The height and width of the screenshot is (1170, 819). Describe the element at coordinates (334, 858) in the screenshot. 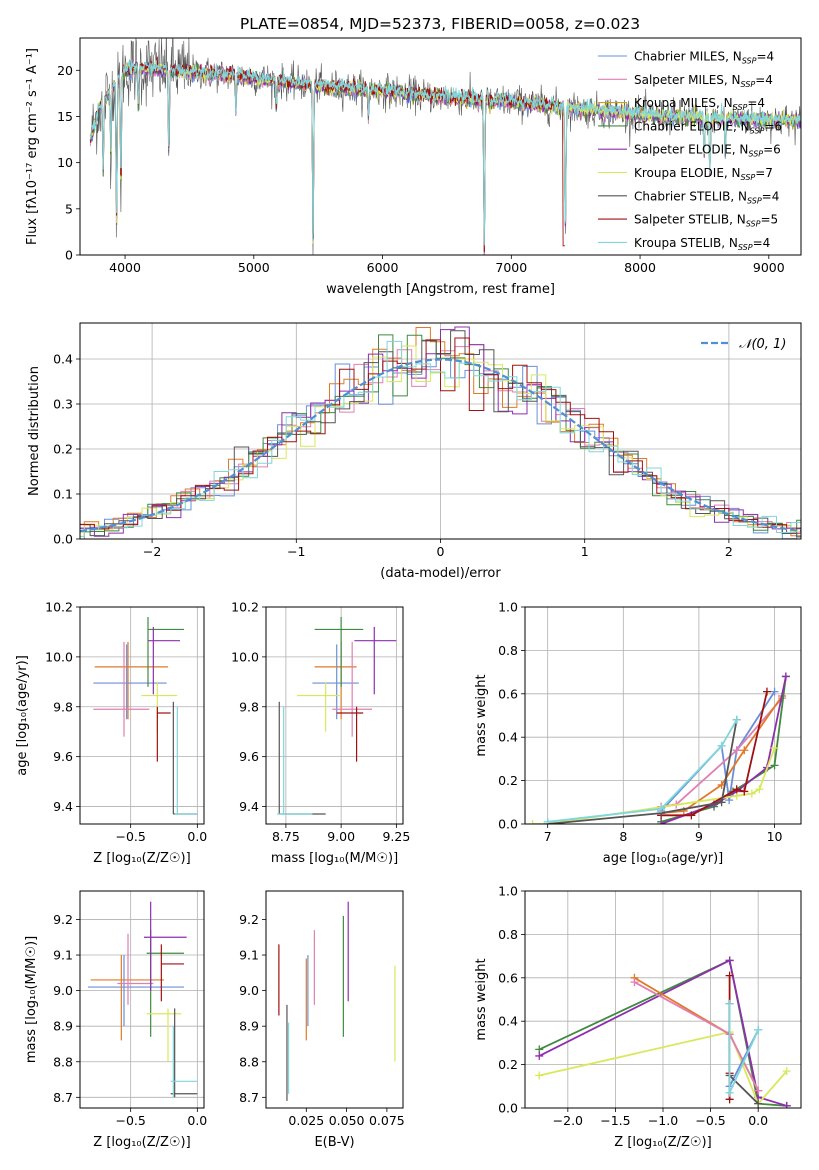

I see `x-axis-label: mass [log₁₀(M/M☉)]` at that location.